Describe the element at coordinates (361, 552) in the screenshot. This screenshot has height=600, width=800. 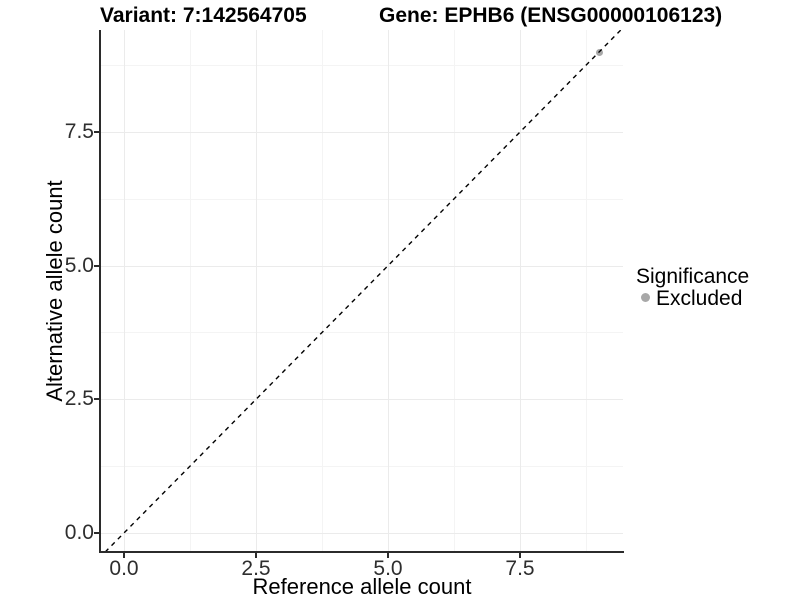
I see `x-axis-line` at that location.